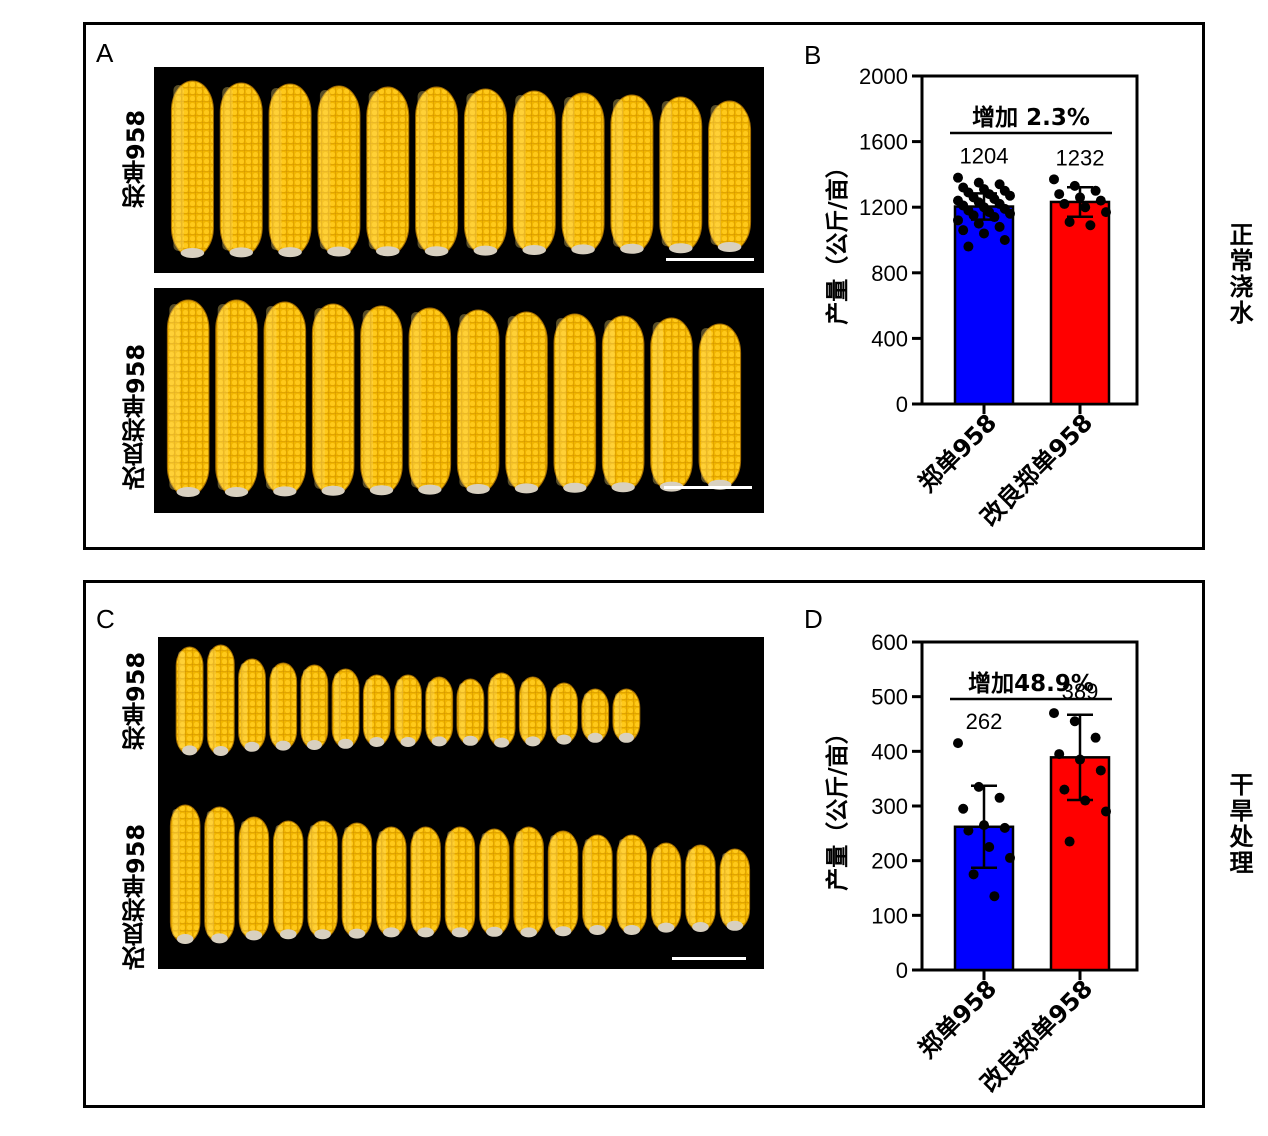 This screenshot has height=1136, width=1268. Describe the element at coordinates (1239, 824) in the screenshot. I see `condition-label-drought: 干旱处理` at that location.